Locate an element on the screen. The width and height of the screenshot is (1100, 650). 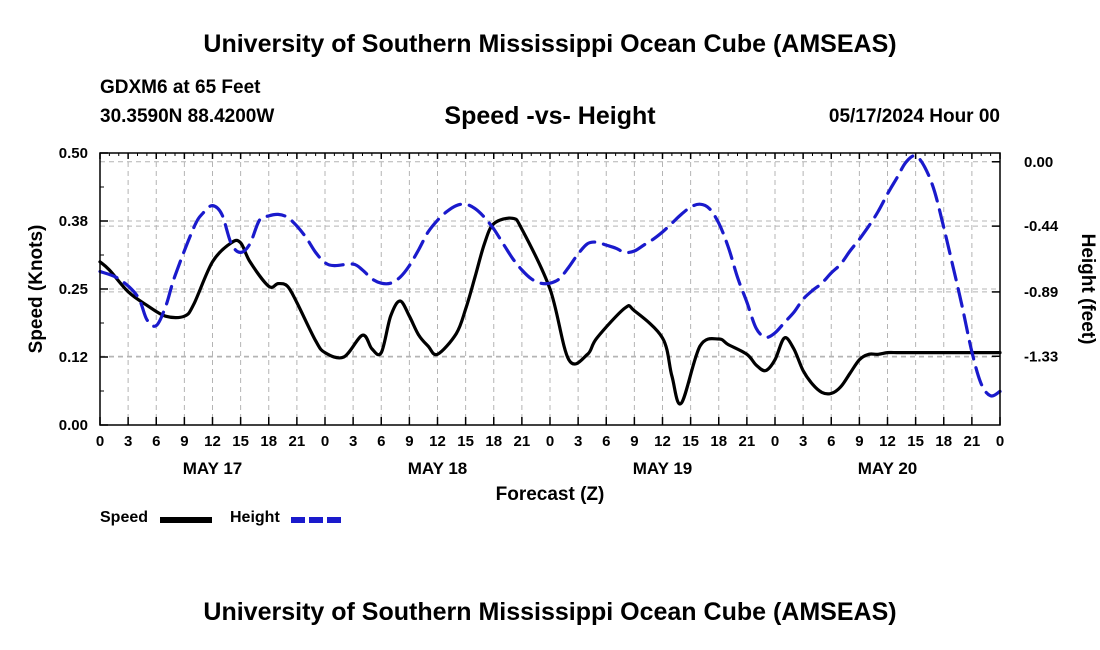
legend-speed-label: Speed is located at coordinates (124, 517).